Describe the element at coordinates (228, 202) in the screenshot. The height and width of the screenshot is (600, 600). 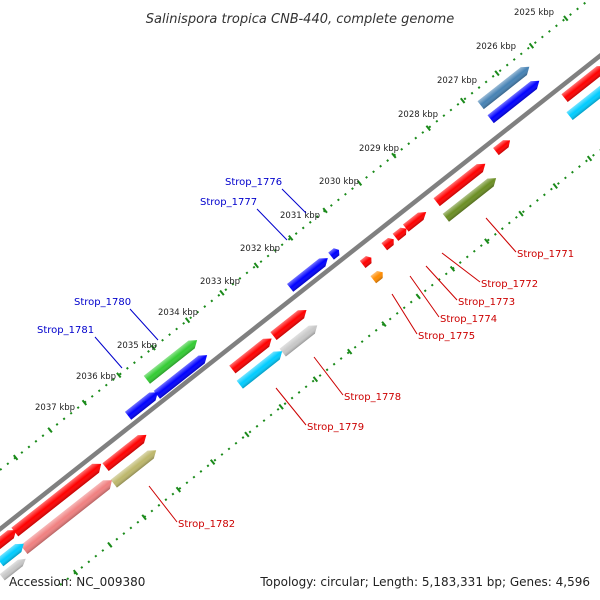
I see `gene-label-forward: Strop_1777` at that location.